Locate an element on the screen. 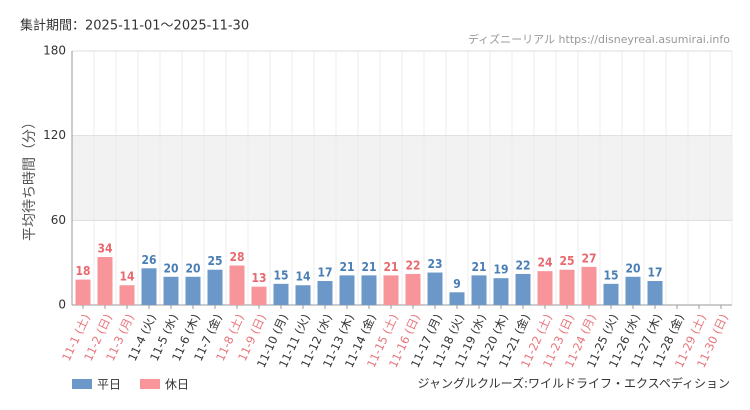 The width and height of the screenshot is (750, 410). value-label: 18 is located at coordinates (82, 271).